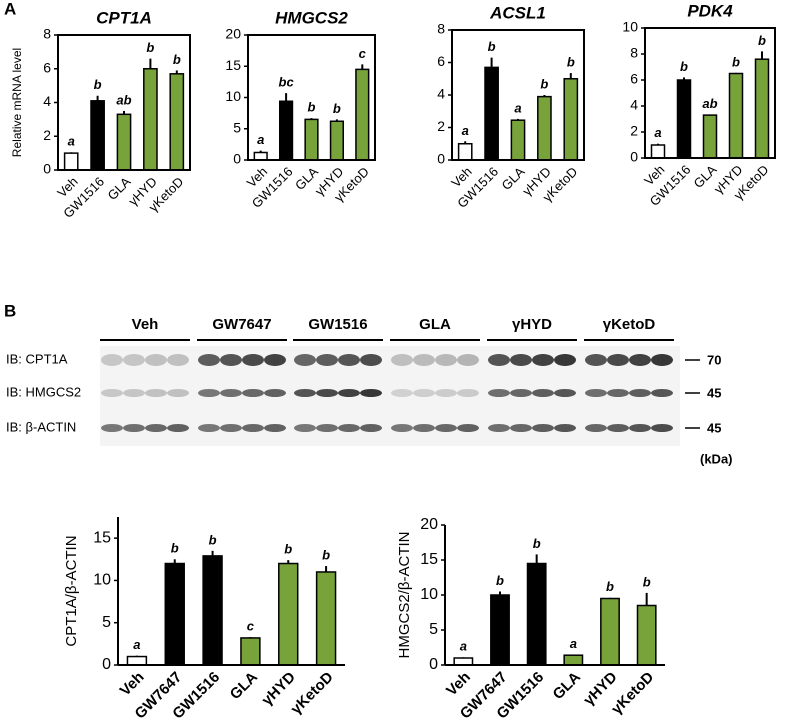 The width and height of the screenshot is (790, 721). Describe the element at coordinates (716, 458) in the screenshot. I see `kda-unit: (kDa)` at that location.